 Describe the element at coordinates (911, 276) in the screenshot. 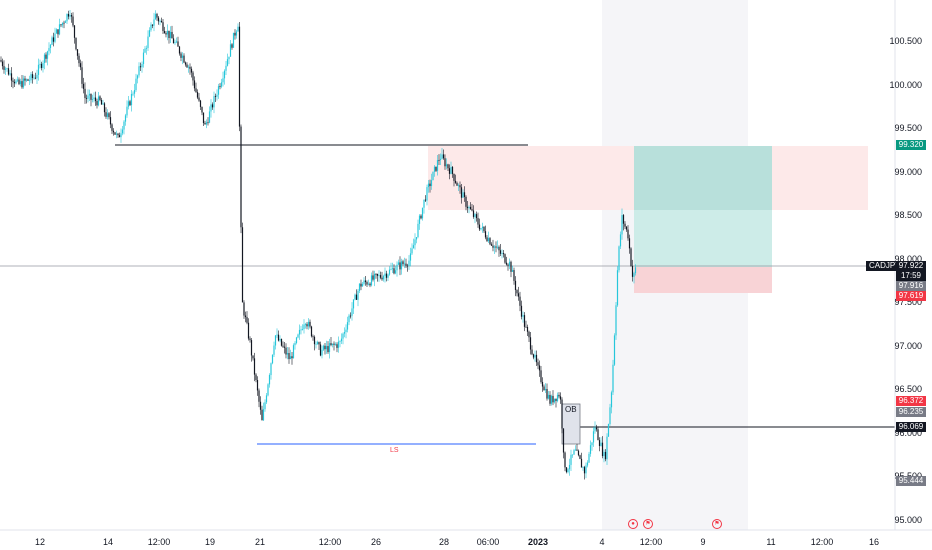

I see `countdown-tag: 17:59` at that location.